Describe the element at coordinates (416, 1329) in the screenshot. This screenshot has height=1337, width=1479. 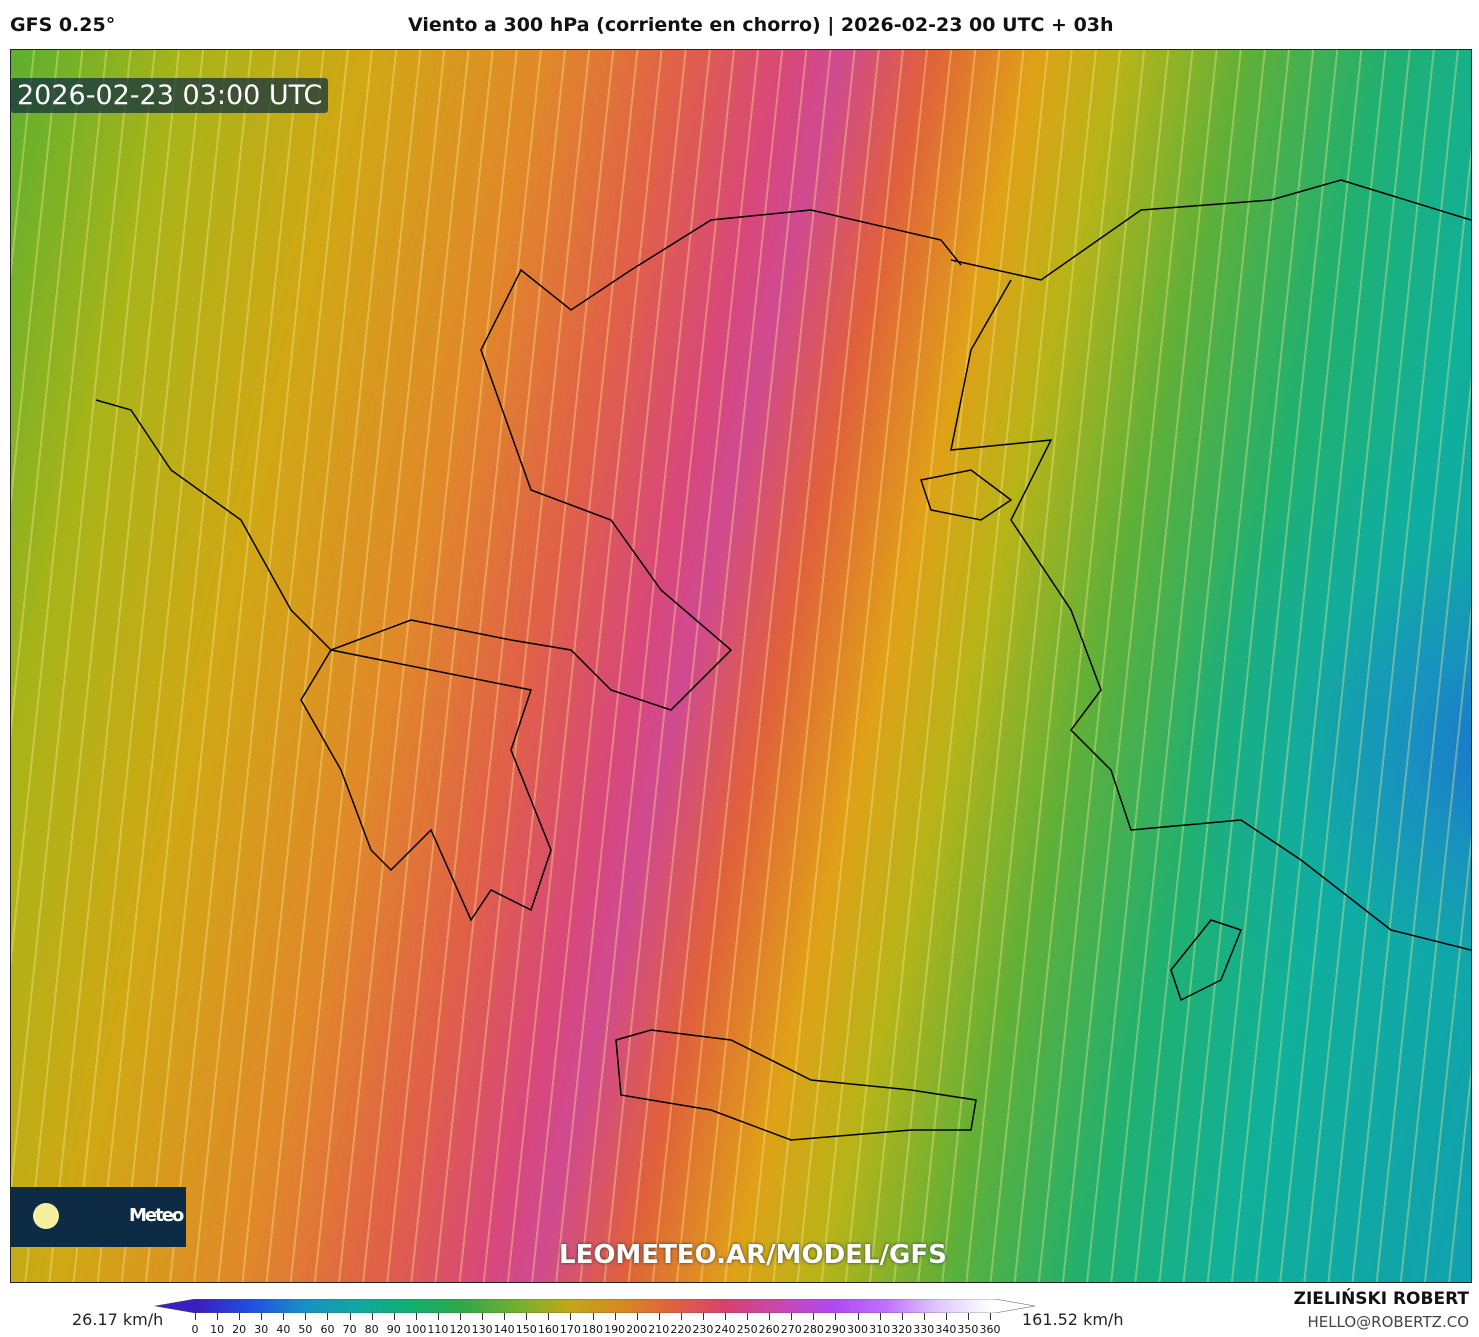
I see `tick-label: 100` at that location.